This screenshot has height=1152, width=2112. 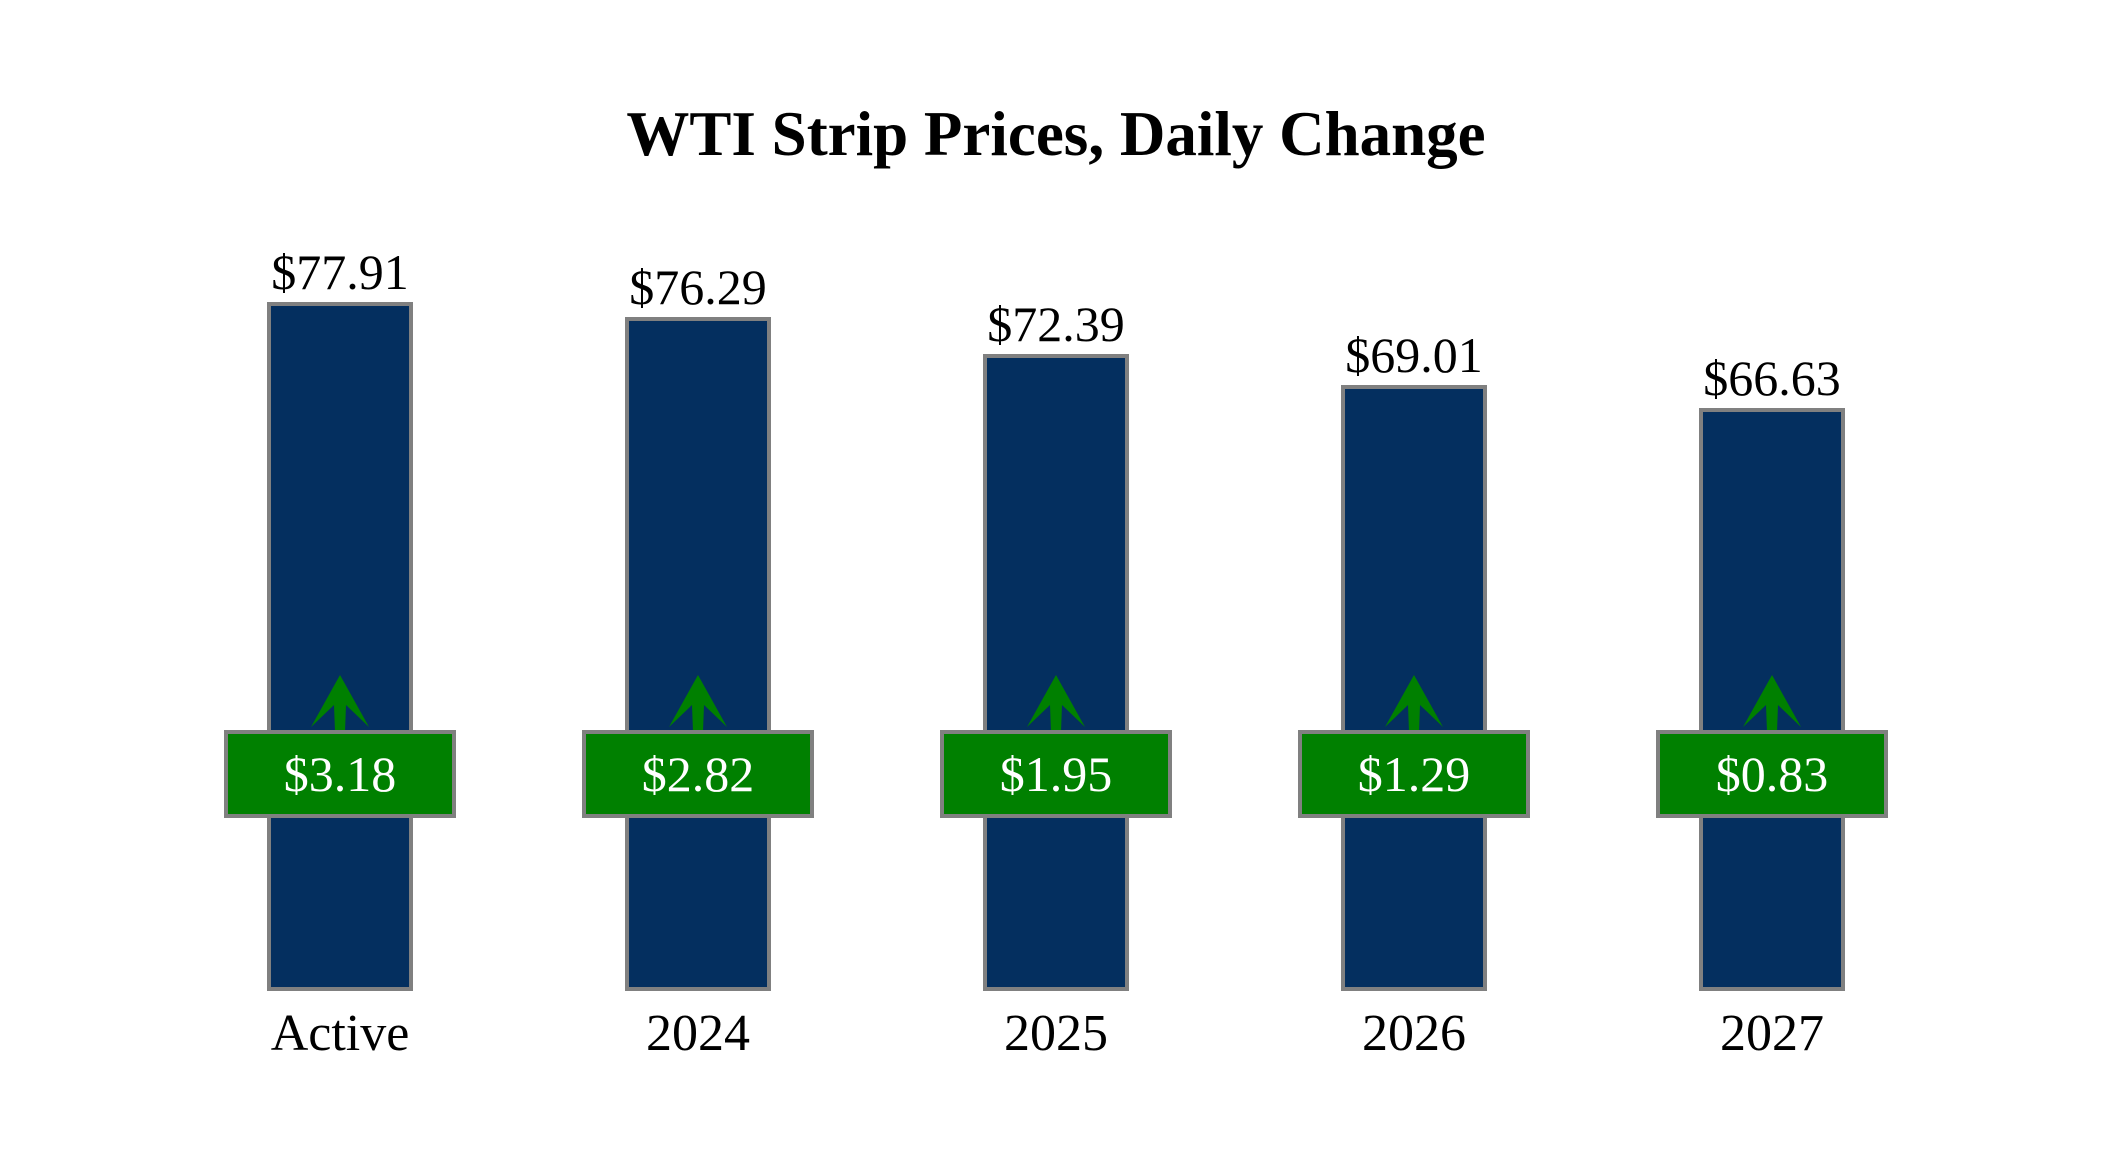 What do you see at coordinates (1056, 324) in the screenshot?
I see `bar-value-label: $72.39` at bounding box center [1056, 324].